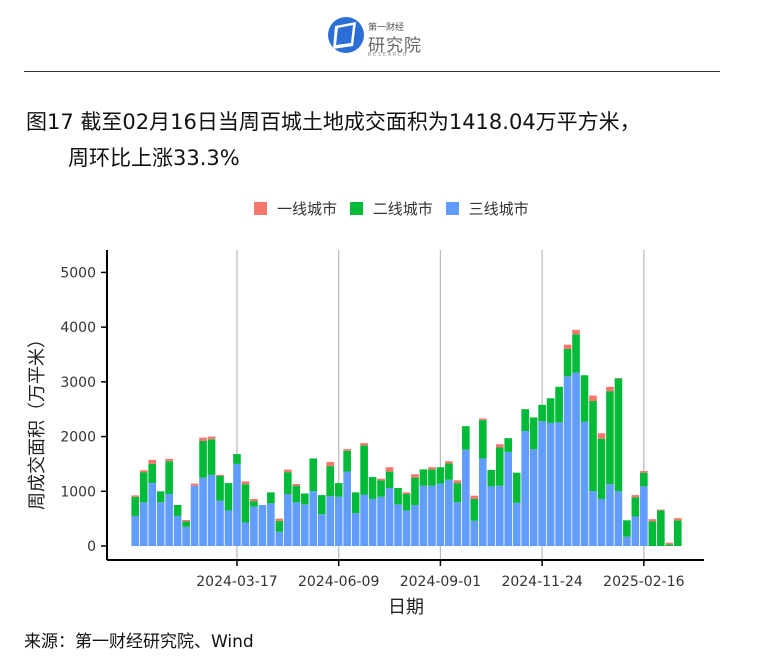 The height and width of the screenshot is (668, 768). Describe the element at coordinates (236, 582) in the screenshot. I see `x-tick-label: 2024-03-17` at that location.